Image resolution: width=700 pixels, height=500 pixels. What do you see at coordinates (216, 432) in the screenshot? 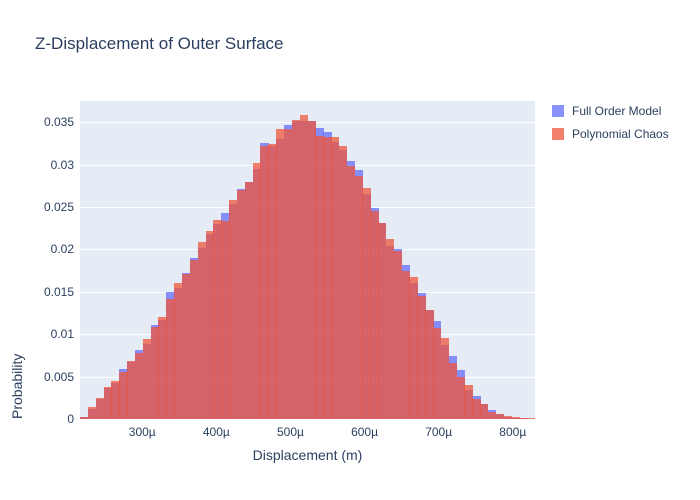
I see `x-tick-label: 400µ` at bounding box center [216, 432].